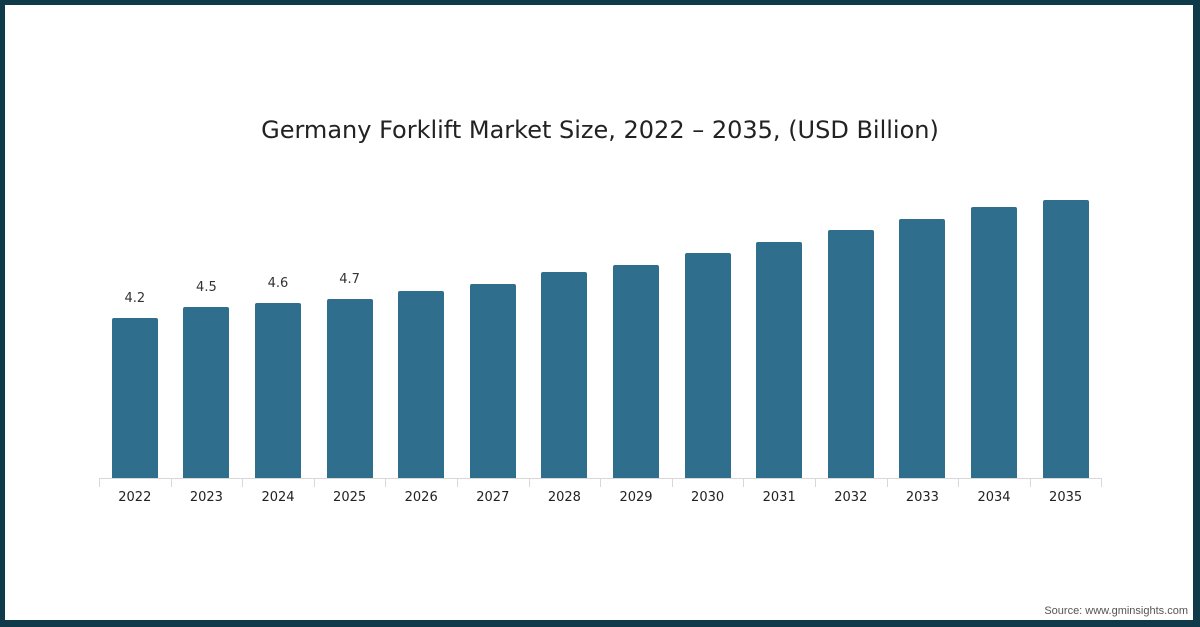 Image resolution: width=1200 pixels, height=627 pixels. I want to click on x-tick-label-2024: 2024, so click(278, 497).